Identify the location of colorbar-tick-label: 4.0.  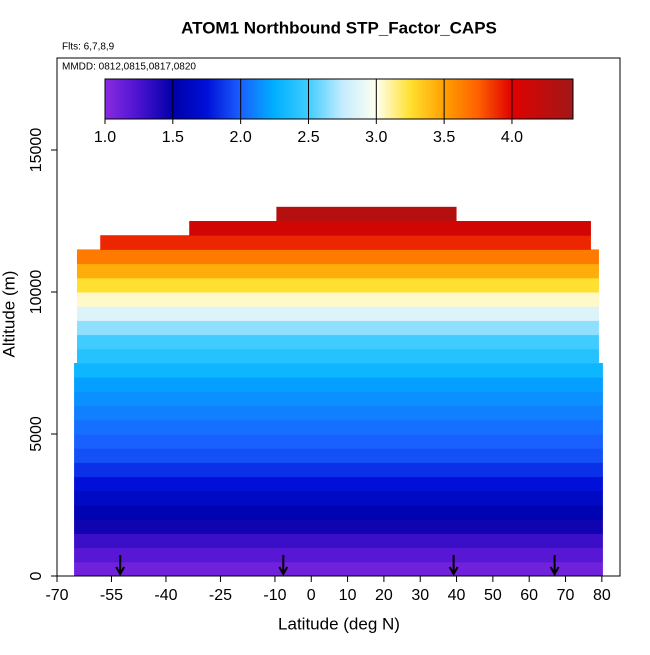
(512, 137).